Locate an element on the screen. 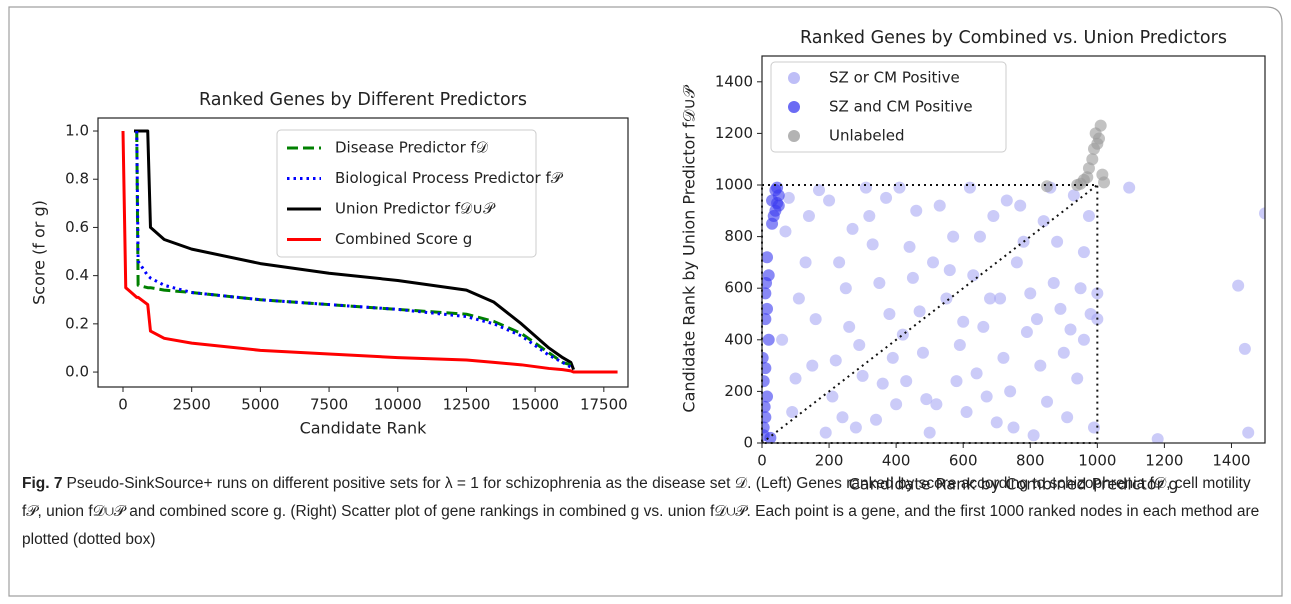 Image resolution: width=1291 pixels, height=604 pixels. legend-label: Biological Process Predictor f𝒫 is located at coordinates (449, 178).